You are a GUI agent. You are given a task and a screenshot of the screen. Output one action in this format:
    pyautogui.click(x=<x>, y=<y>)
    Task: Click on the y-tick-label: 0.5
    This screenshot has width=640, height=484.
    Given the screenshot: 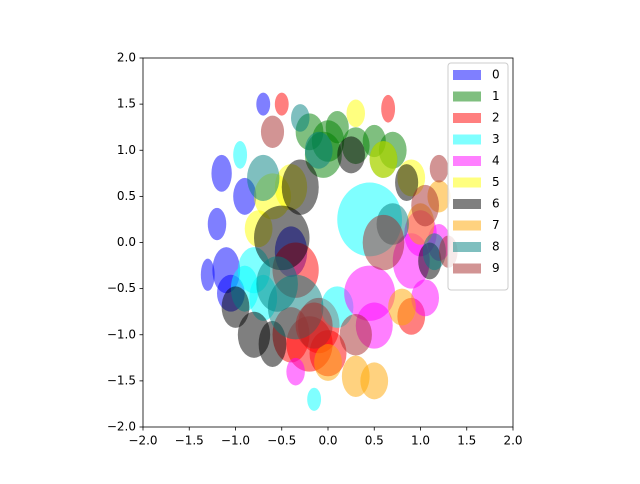 What is the action you would take?
    pyautogui.click(x=126, y=196)
    